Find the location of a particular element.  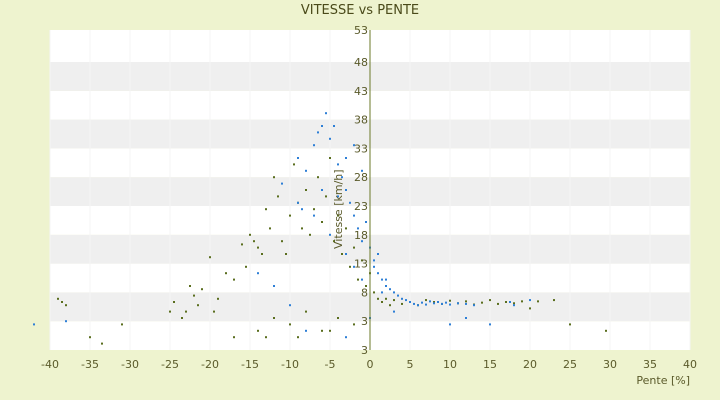

x-tick-label: -20 is located at coordinates (210, 364).